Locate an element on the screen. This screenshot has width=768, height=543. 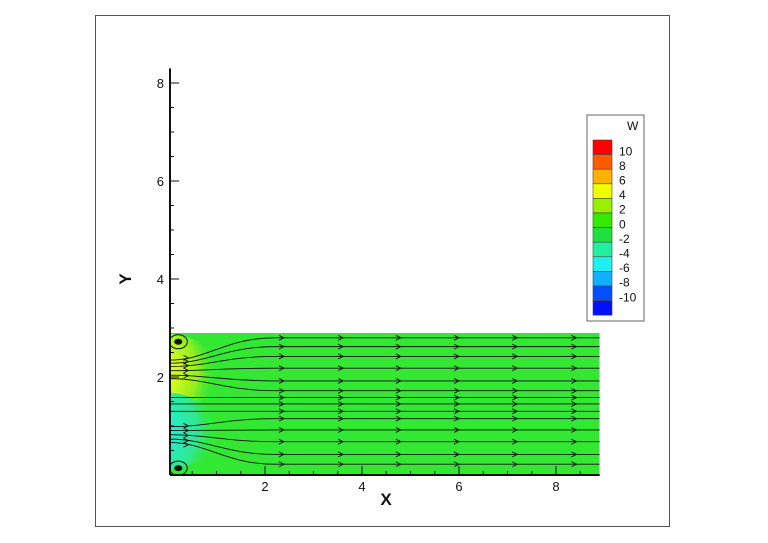
x-tick-label: 6 is located at coordinates (458, 486).